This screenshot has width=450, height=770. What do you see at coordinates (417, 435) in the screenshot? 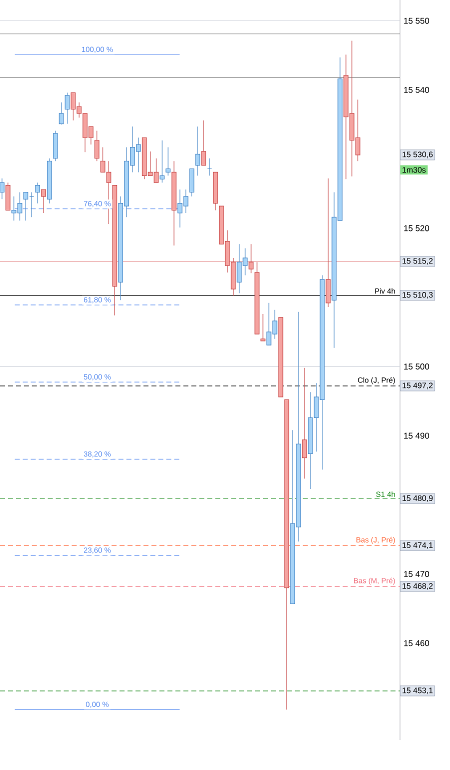
I see `y-tick-label: 15 490` at bounding box center [417, 435].